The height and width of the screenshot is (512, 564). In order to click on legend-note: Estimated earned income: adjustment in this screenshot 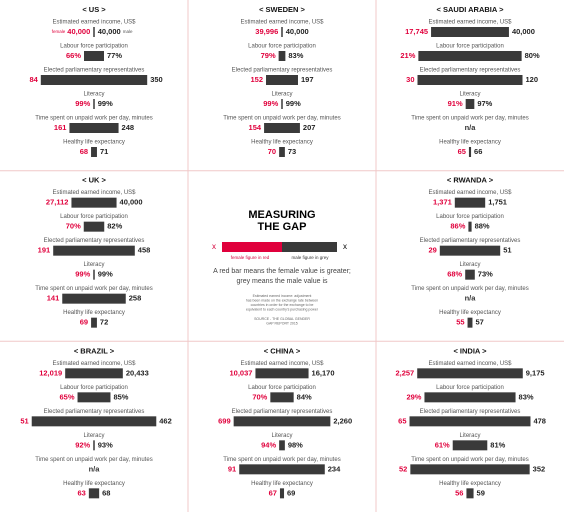, I will do `click(282, 296)`.